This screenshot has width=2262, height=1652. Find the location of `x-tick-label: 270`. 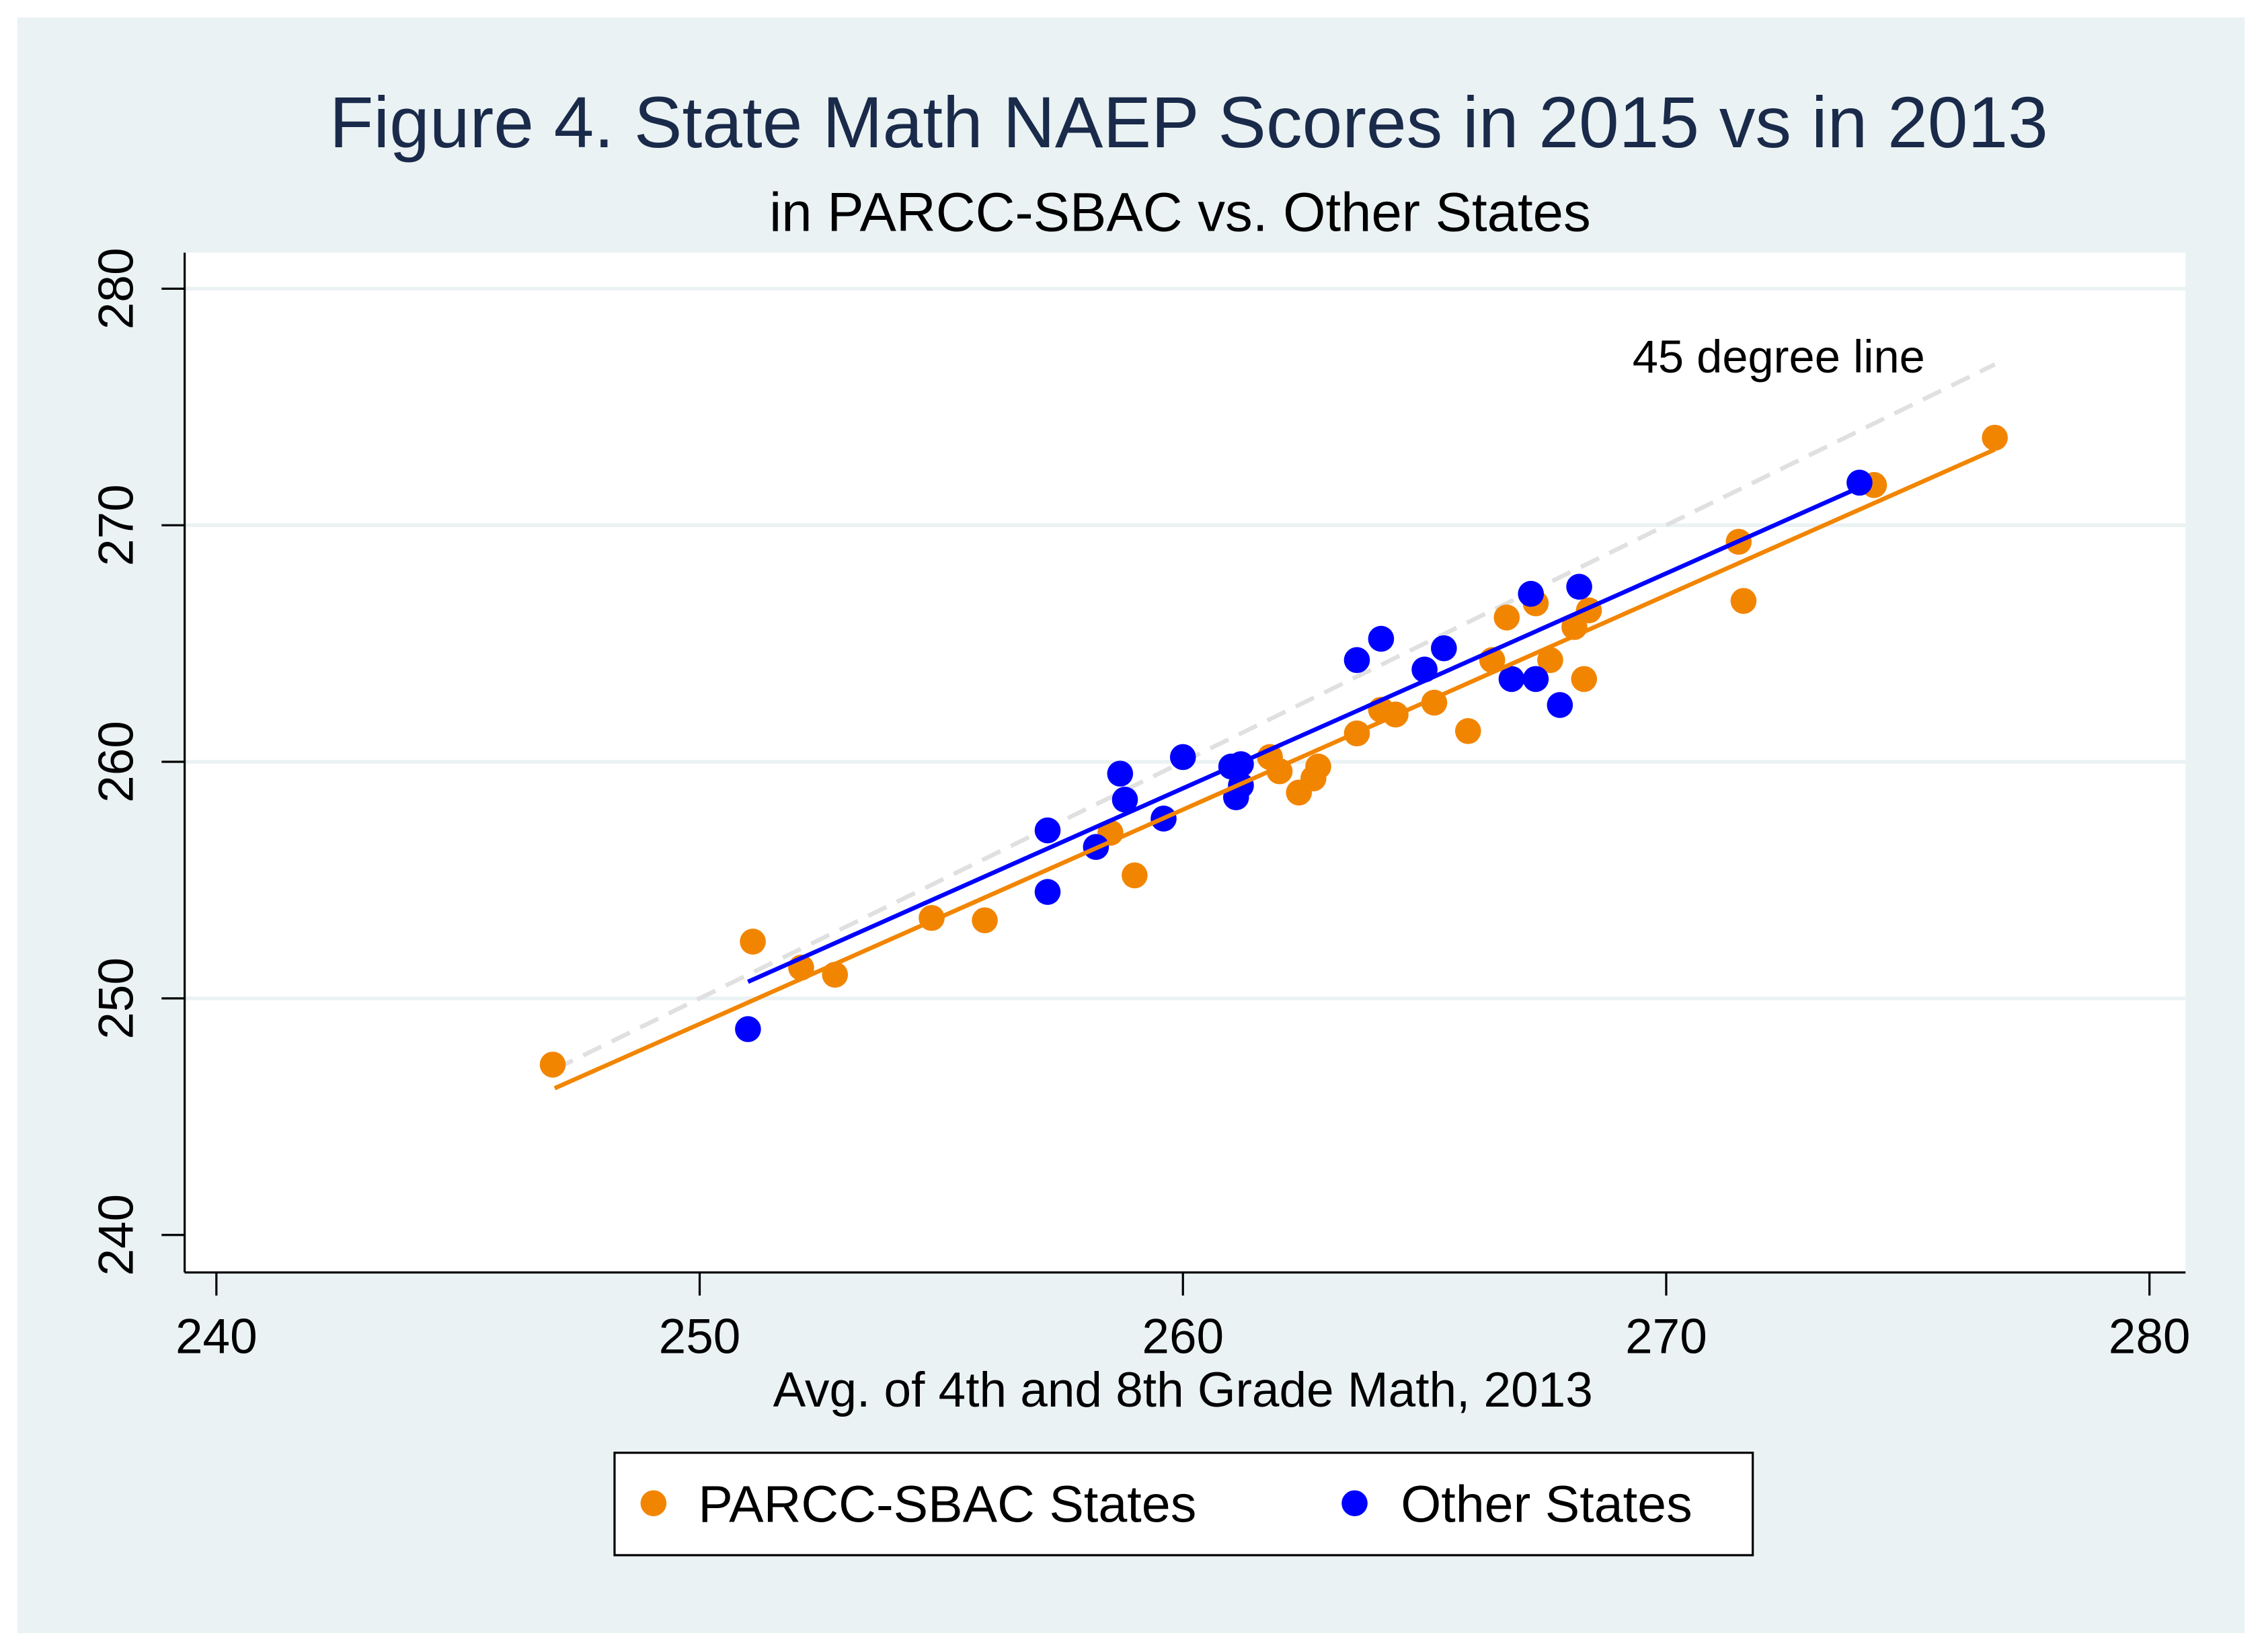

x-tick-label: 270 is located at coordinates (1666, 1337).